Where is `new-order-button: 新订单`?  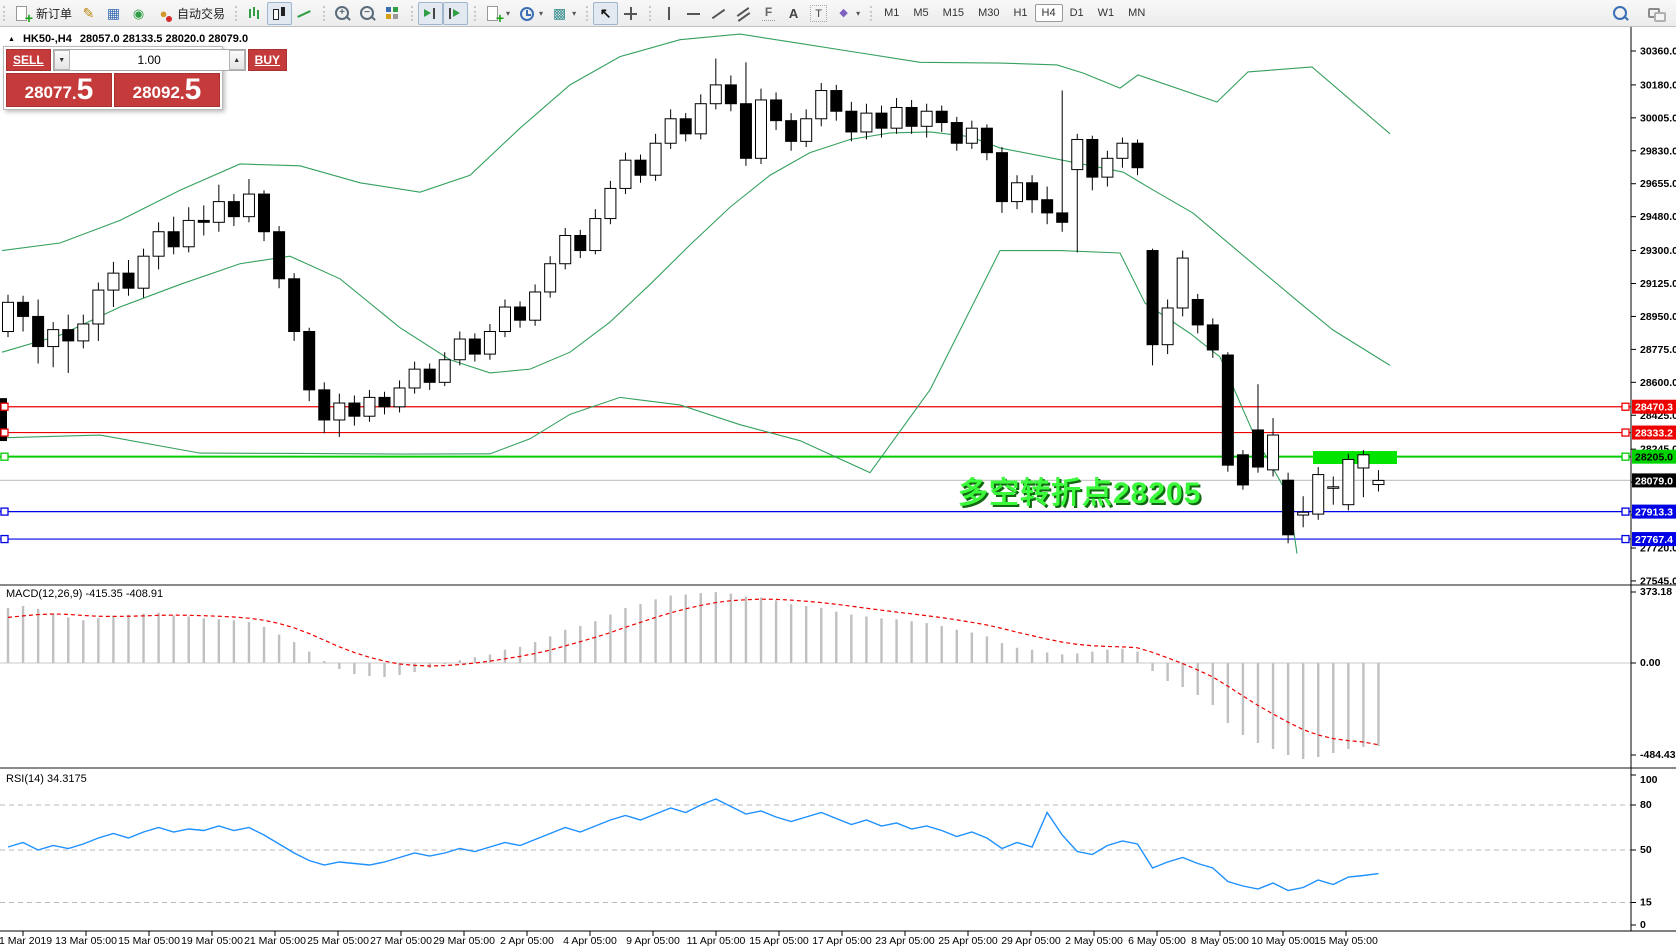 new-order-button: 新订单 is located at coordinates (43, 14).